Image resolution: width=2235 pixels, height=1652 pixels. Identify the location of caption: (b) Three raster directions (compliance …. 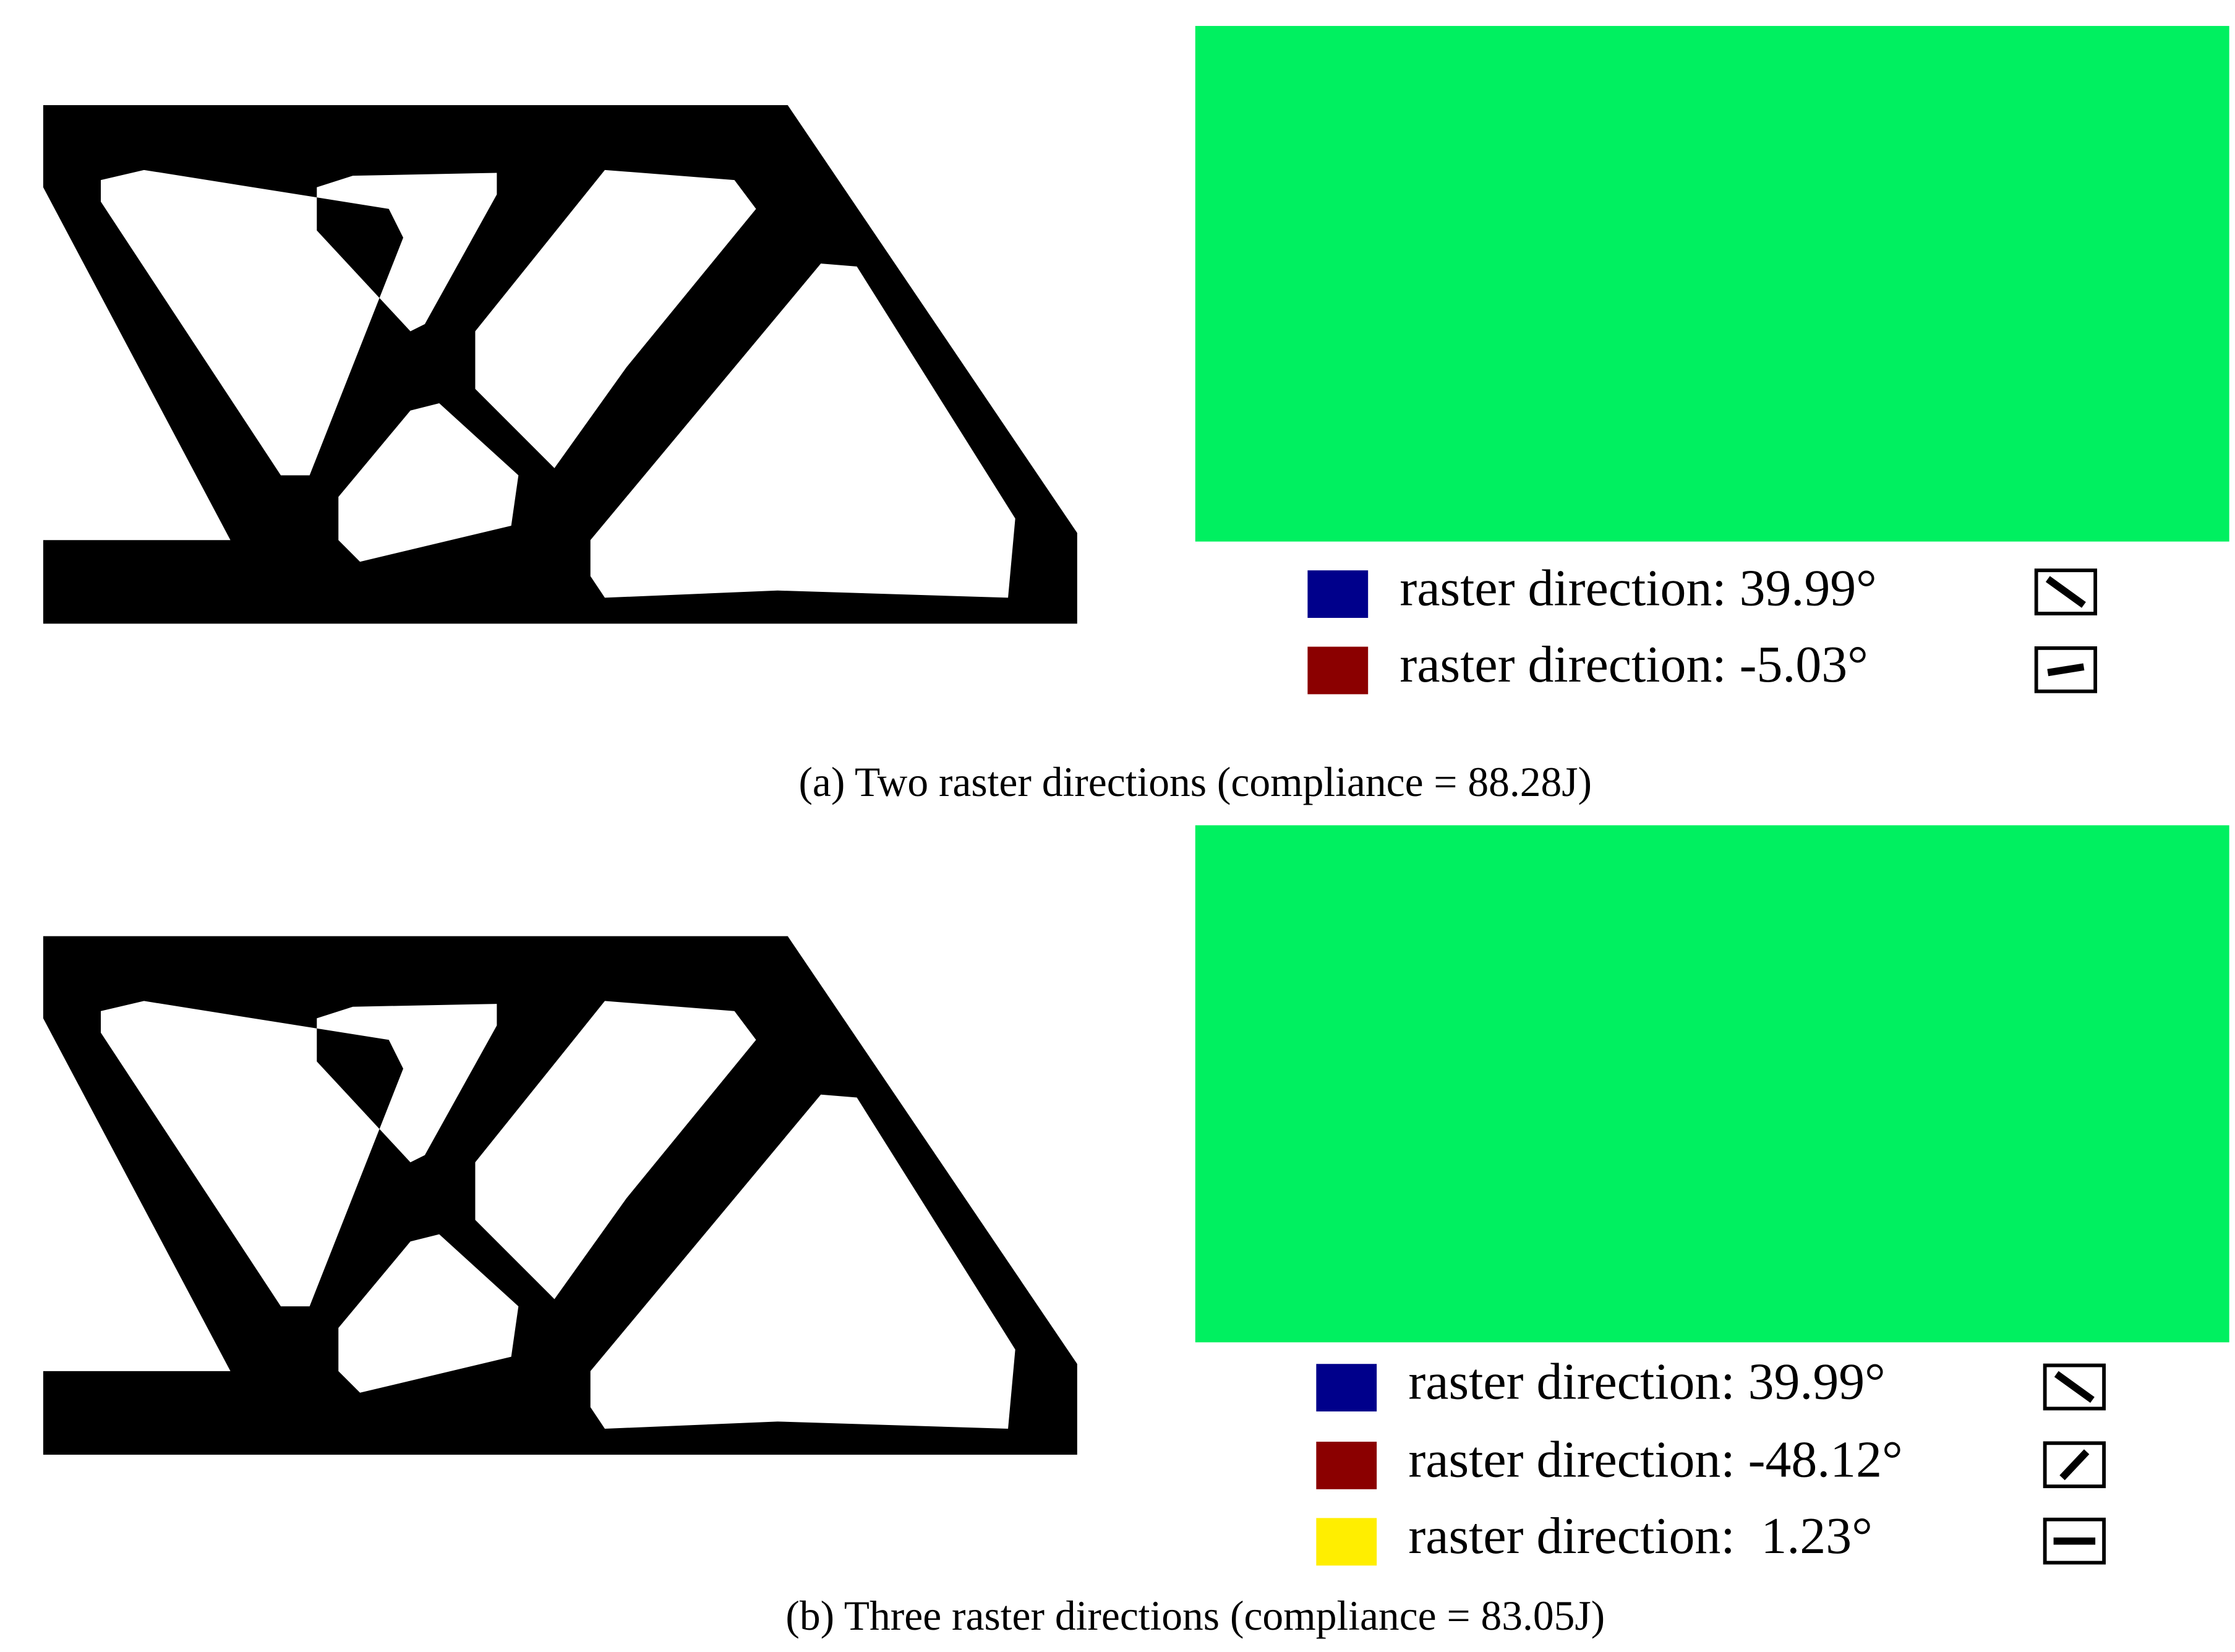
(1195, 1616).